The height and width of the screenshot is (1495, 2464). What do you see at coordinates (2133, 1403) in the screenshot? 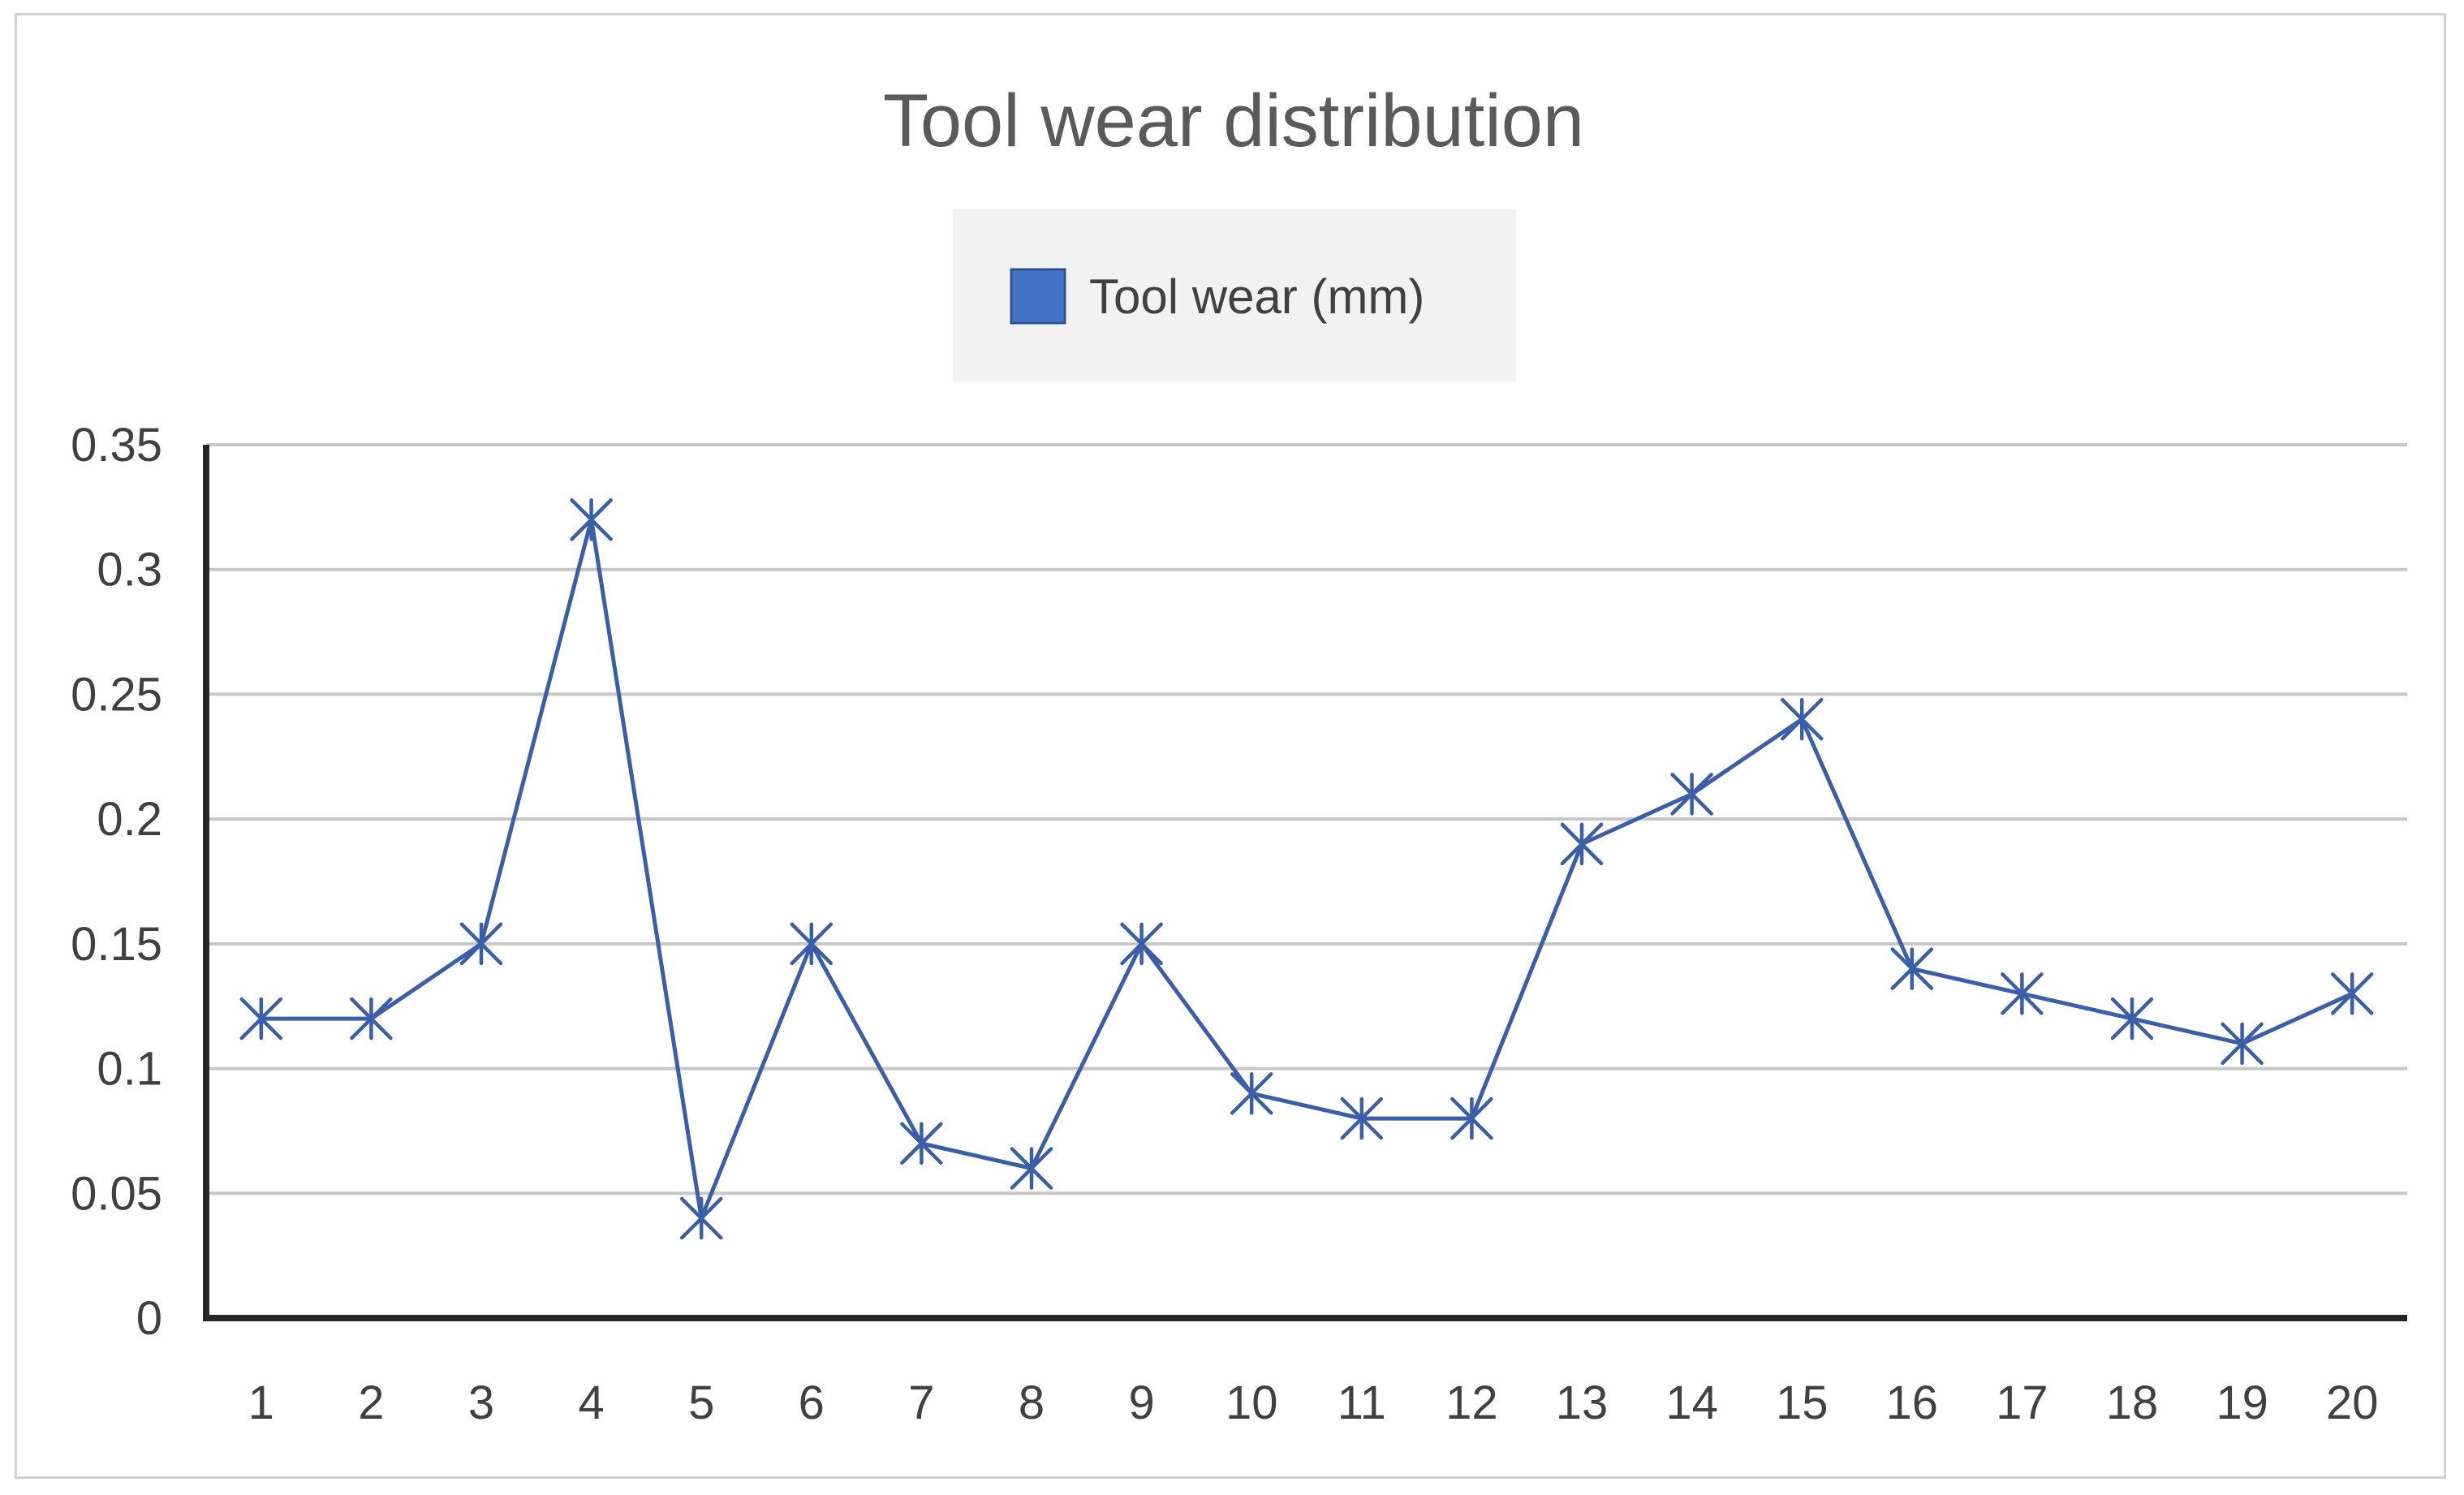
I see `x-tick-label: 18` at bounding box center [2133, 1403].